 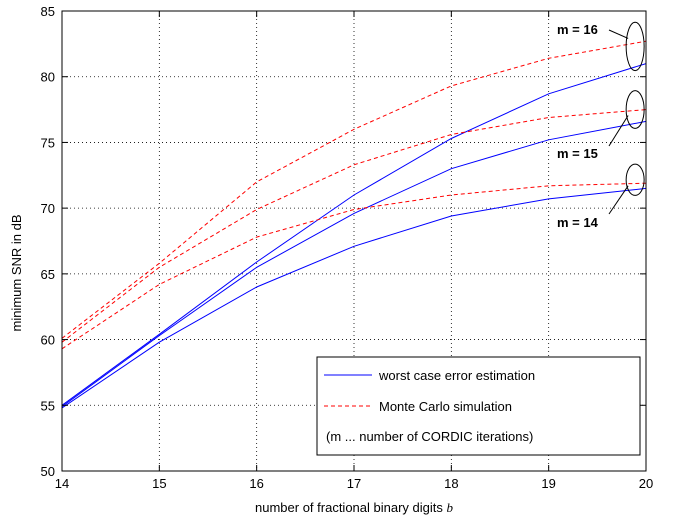 What do you see at coordinates (48, 471) in the screenshot?
I see `y-tick-label: 50` at bounding box center [48, 471].